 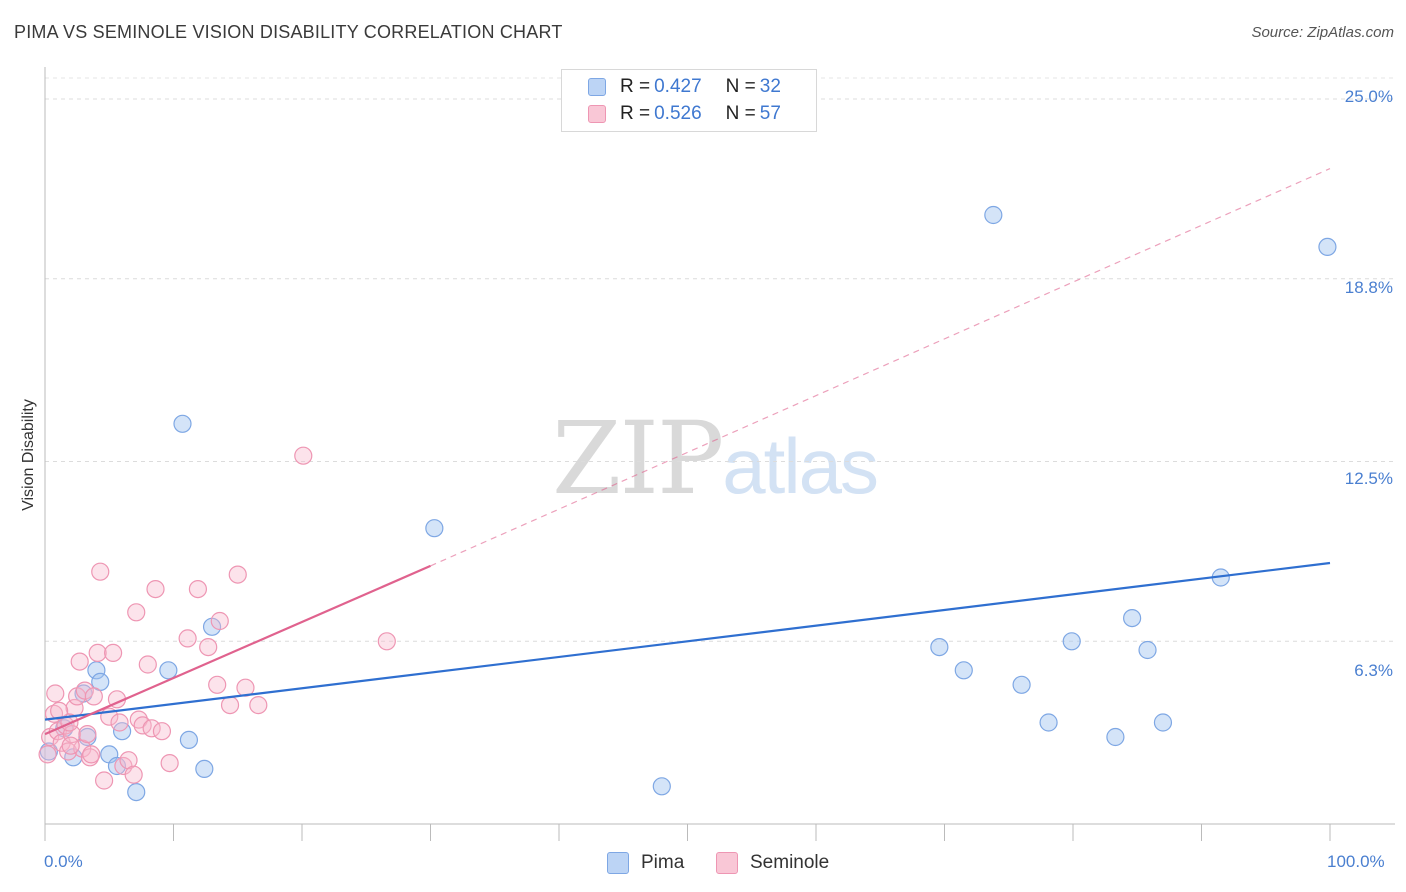 I want to click on bottom-legend-pima: Pima, so click(x=645, y=863).